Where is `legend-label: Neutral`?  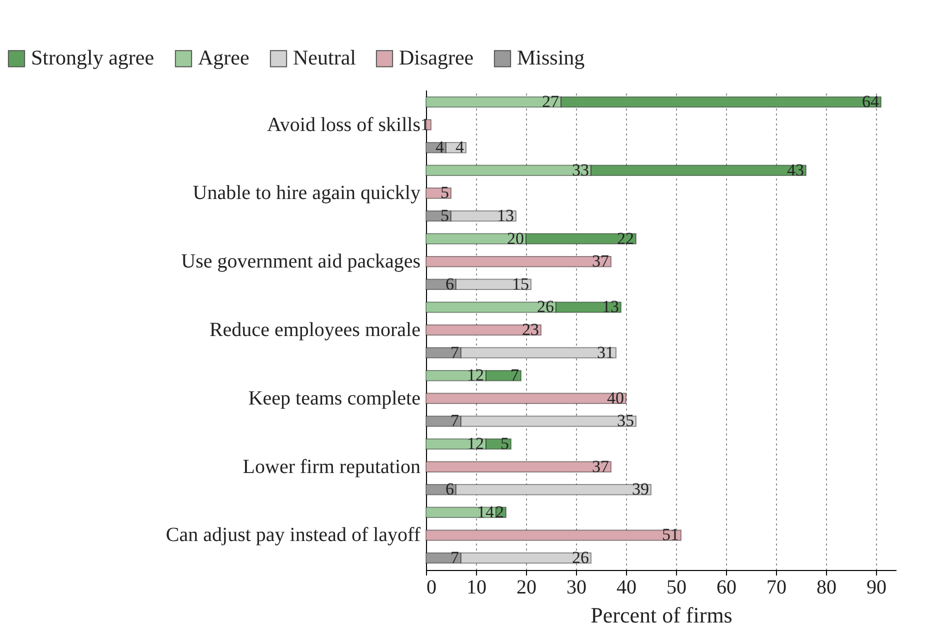
legend-label: Neutral is located at coordinates (324, 58).